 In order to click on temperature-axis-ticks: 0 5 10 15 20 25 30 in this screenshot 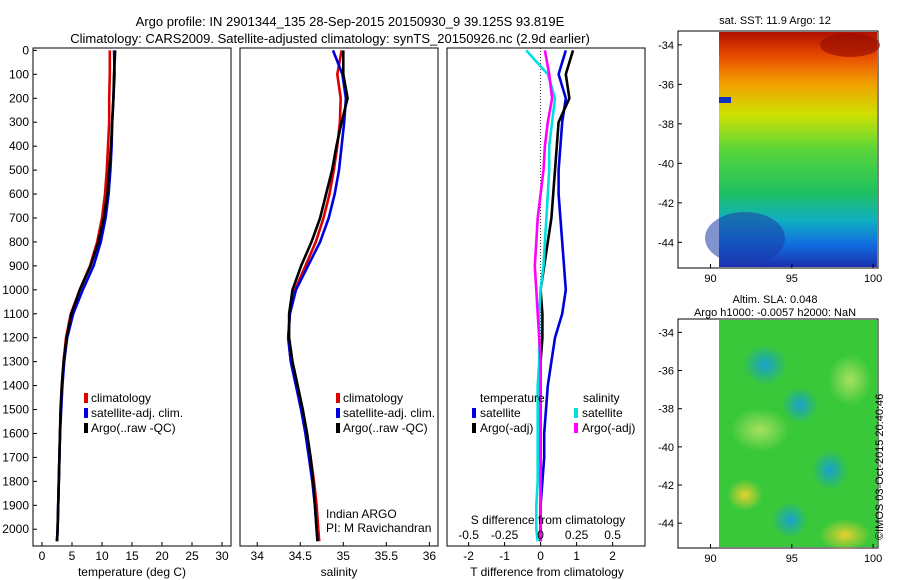, I will do `click(134, 552)`.